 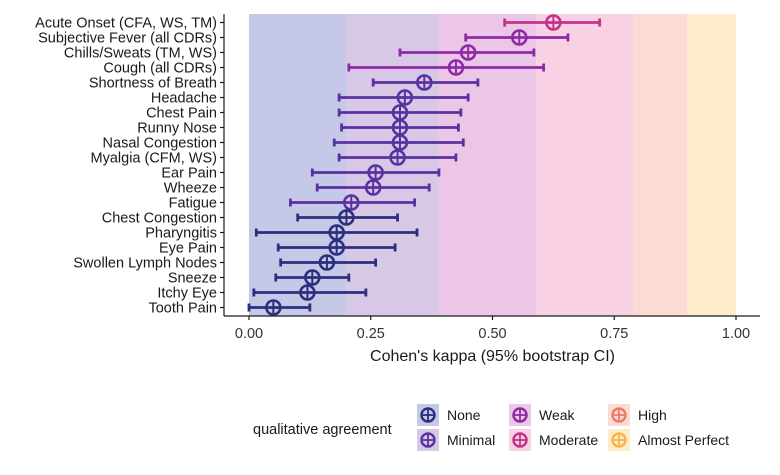 I want to click on x-tick-label: 0.00, so click(x=249, y=334).